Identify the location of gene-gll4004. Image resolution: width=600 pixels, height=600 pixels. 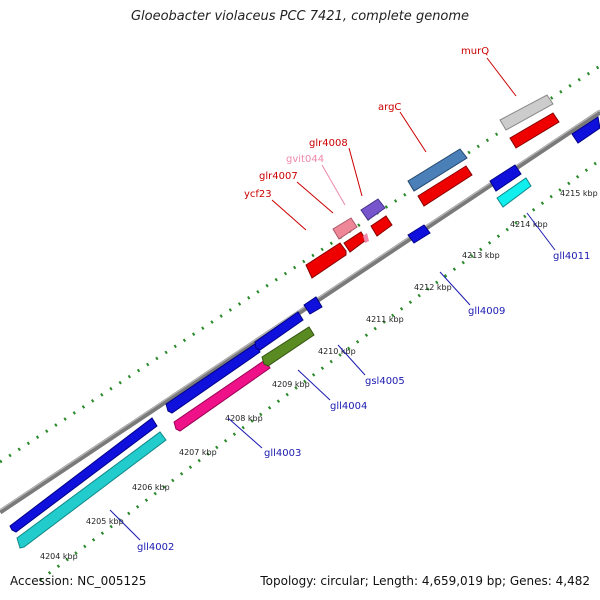
(288, 346).